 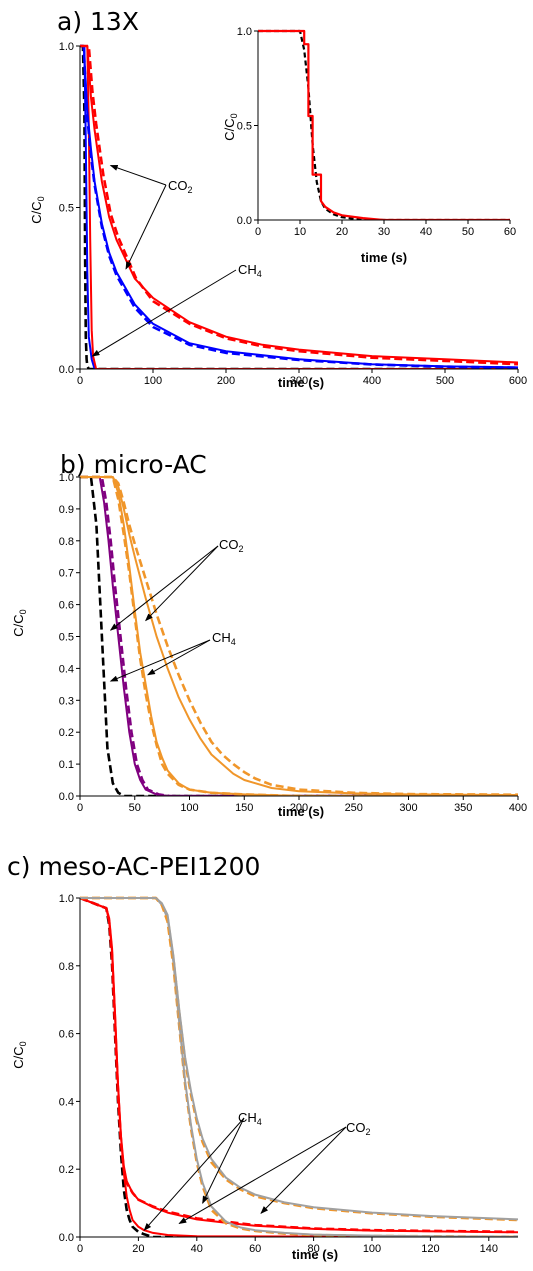 What do you see at coordinates (66, 638) in the screenshot?
I see `y-tick-label-b: 0.5` at bounding box center [66, 638].